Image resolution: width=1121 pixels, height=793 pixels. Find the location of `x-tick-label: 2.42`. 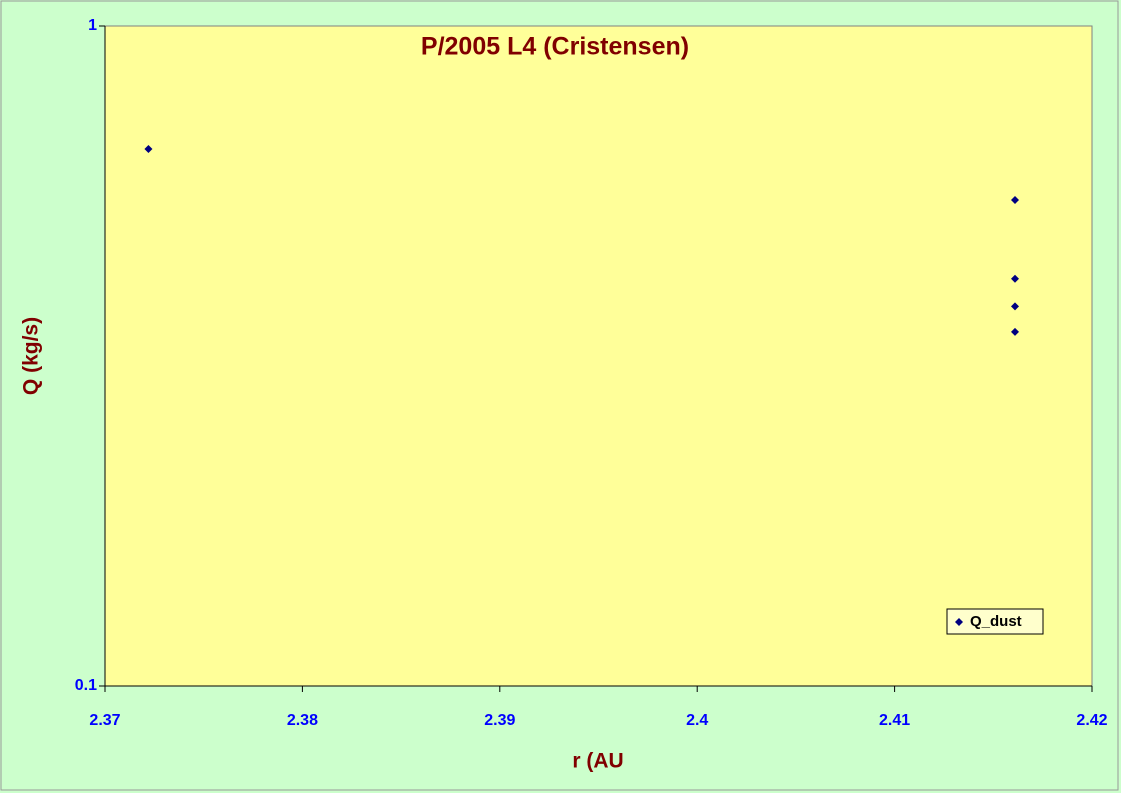

x-tick-label: 2.42 is located at coordinates (1091, 720).